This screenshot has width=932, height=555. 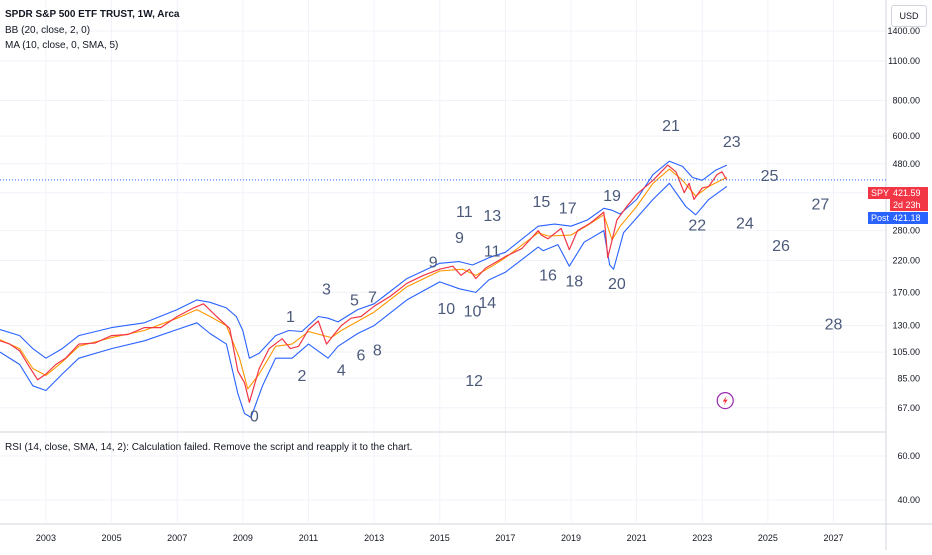 I want to click on post-market-tag: Post, so click(x=879, y=218).